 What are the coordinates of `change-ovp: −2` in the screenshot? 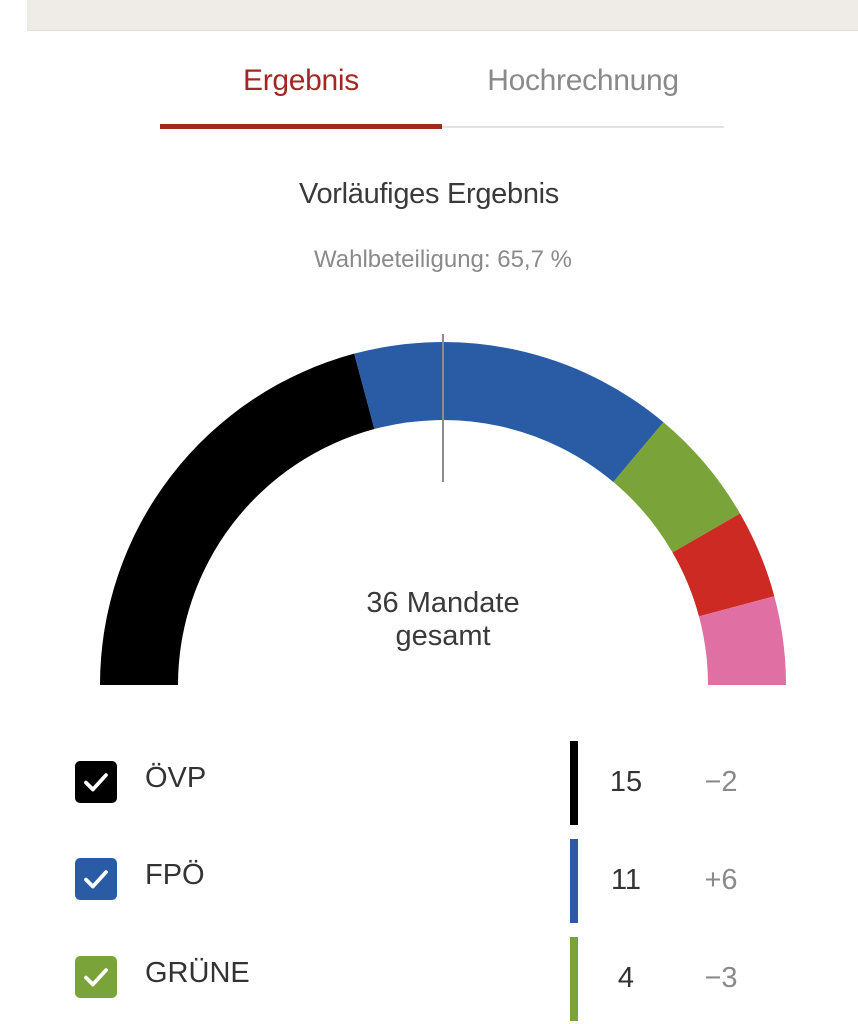 It's located at (721, 782).